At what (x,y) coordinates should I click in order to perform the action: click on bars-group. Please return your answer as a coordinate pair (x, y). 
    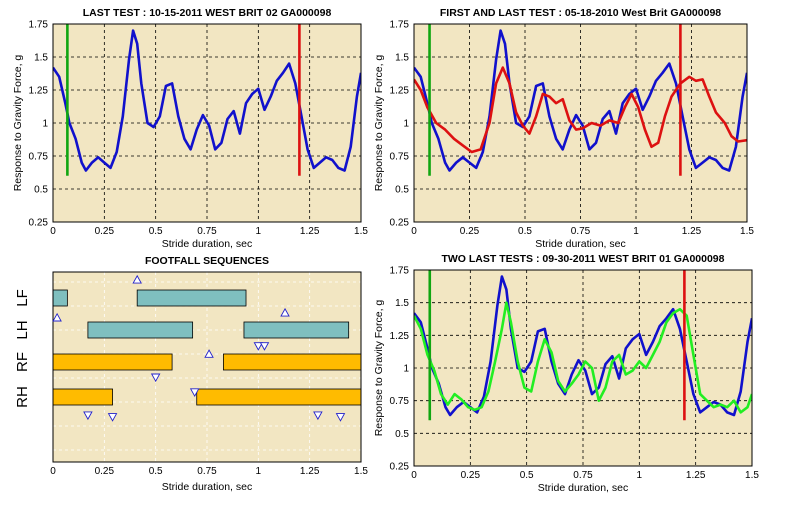
    Looking at the image, I should click on (207, 347).